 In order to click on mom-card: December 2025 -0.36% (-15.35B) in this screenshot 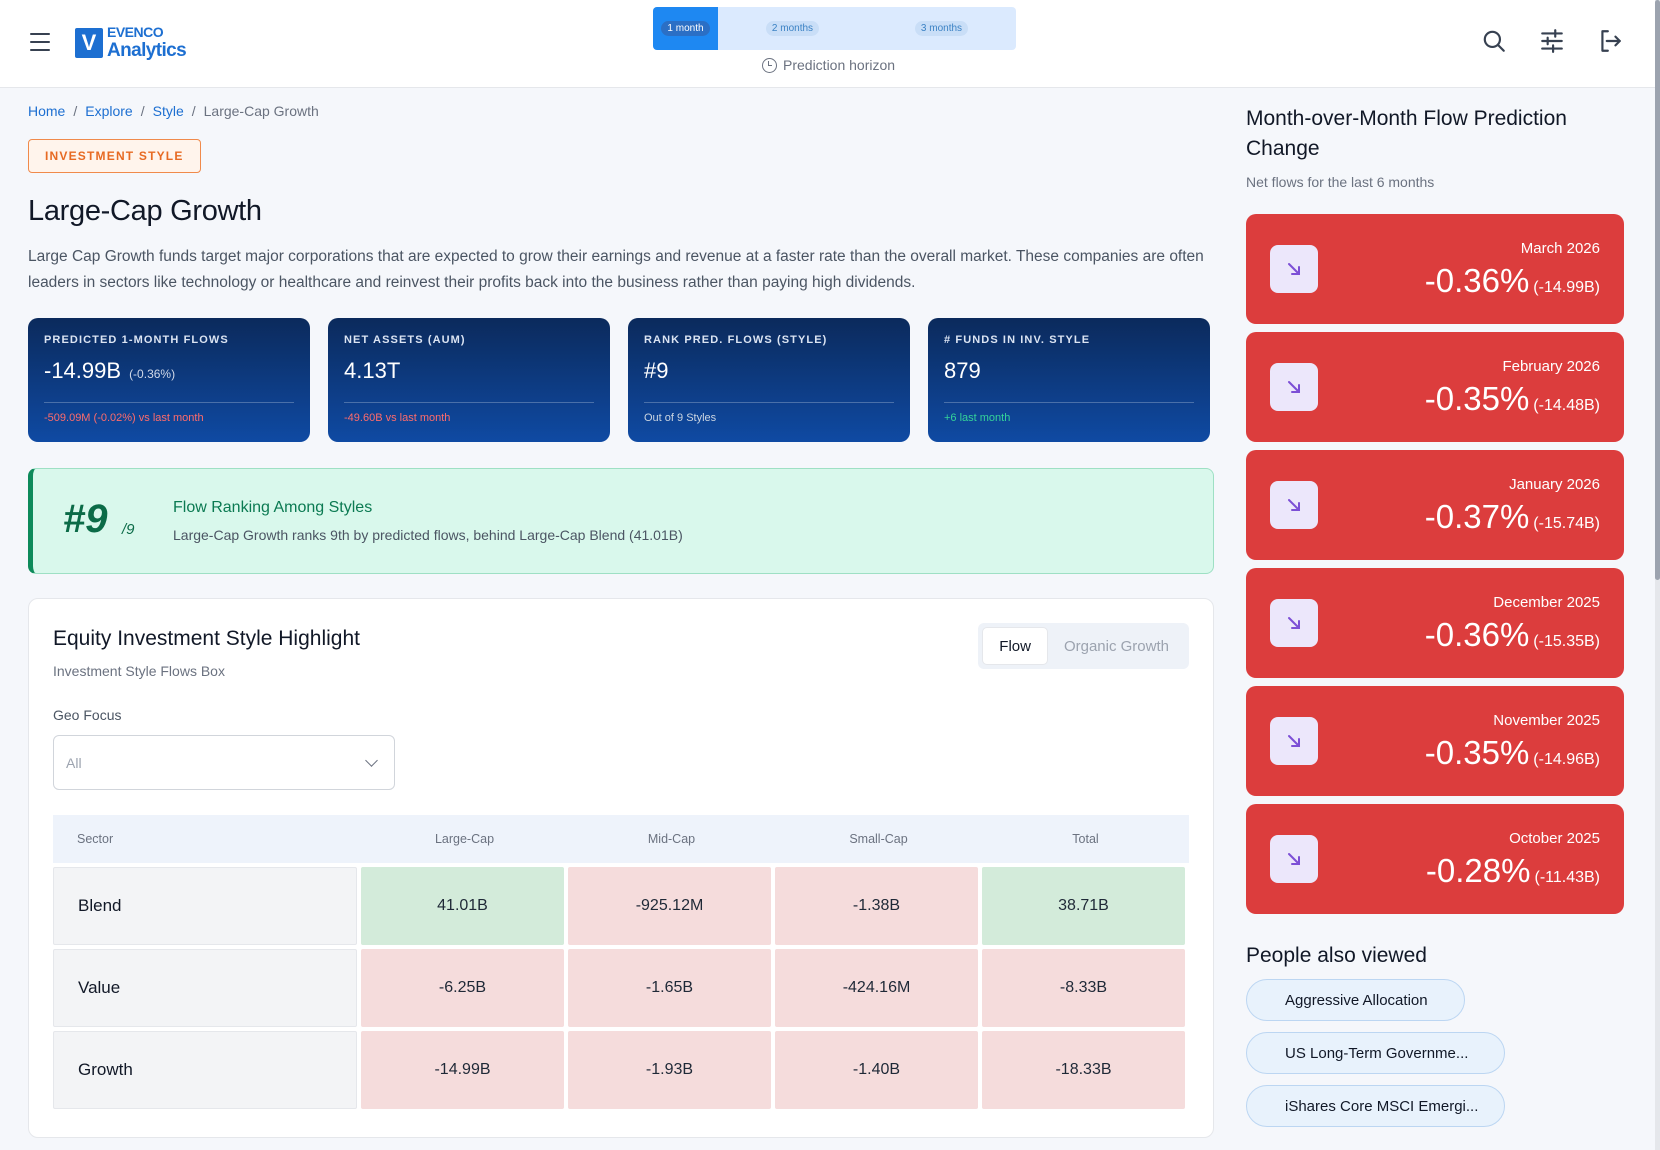, I will do `click(1435, 623)`.